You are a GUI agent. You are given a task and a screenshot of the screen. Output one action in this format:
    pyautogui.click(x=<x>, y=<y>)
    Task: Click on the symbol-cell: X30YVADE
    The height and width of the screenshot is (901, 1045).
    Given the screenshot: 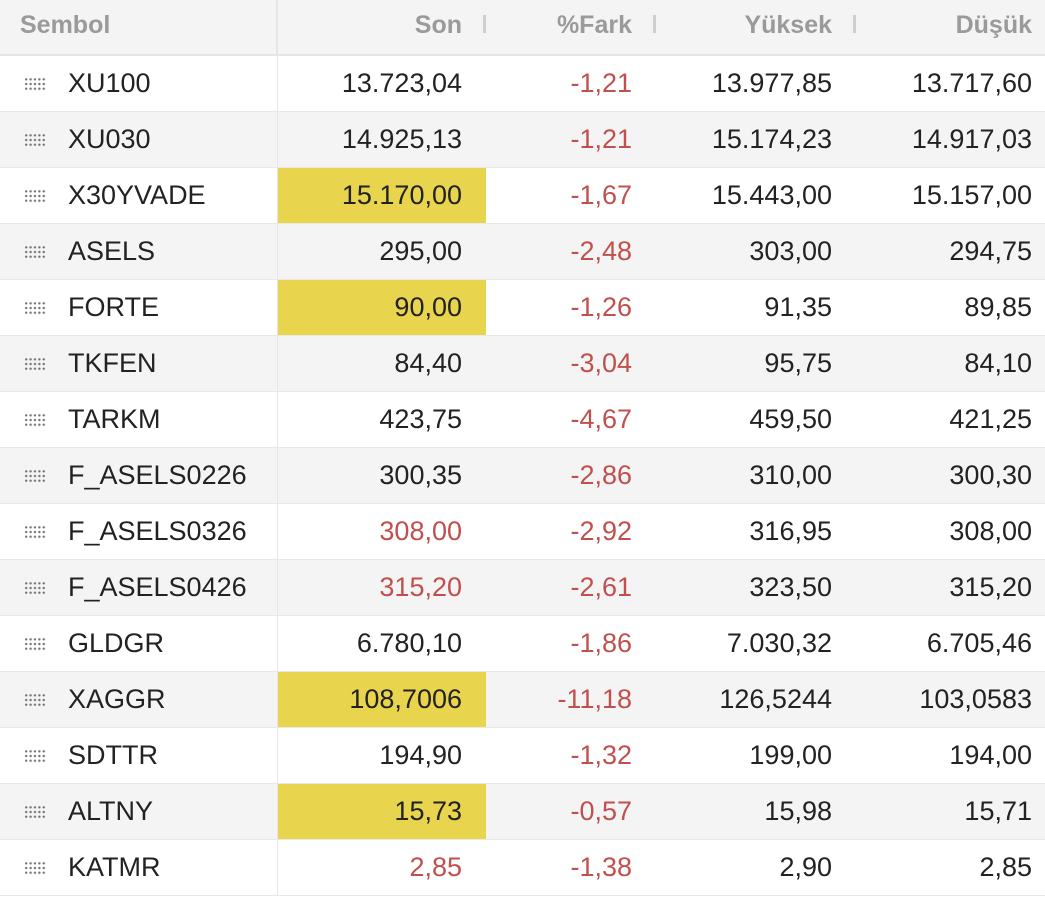 What is the action you would take?
    pyautogui.click(x=139, y=195)
    